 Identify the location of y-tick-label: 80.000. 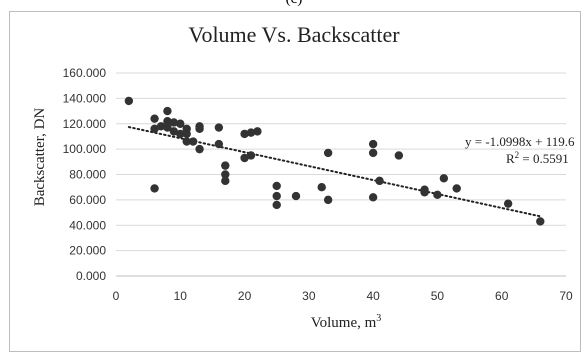
(87, 175).